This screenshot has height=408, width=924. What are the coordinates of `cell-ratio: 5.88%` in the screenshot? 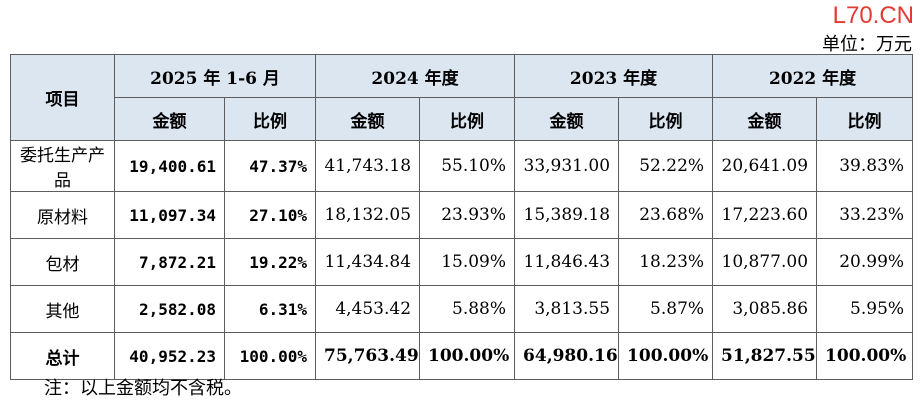 It's located at (467, 309).